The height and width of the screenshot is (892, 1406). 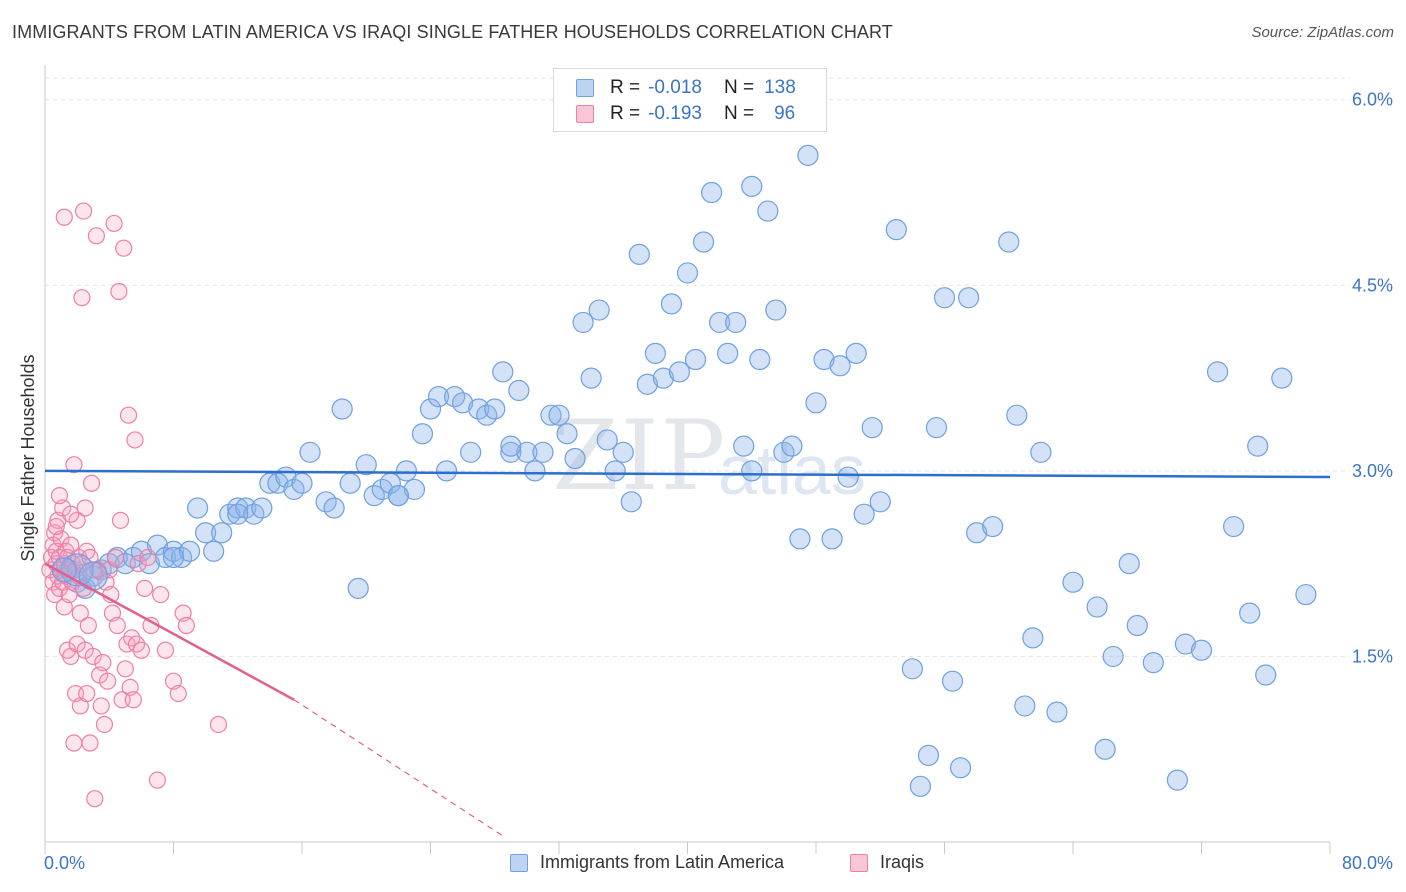 I want to click on trend-line-iraqis, so click(x=169, y=631).